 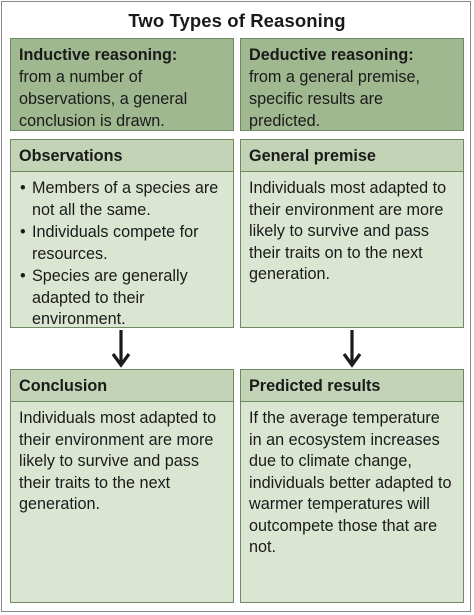 What do you see at coordinates (312, 156) in the screenshot?
I see `premise-heading: General premise` at bounding box center [312, 156].